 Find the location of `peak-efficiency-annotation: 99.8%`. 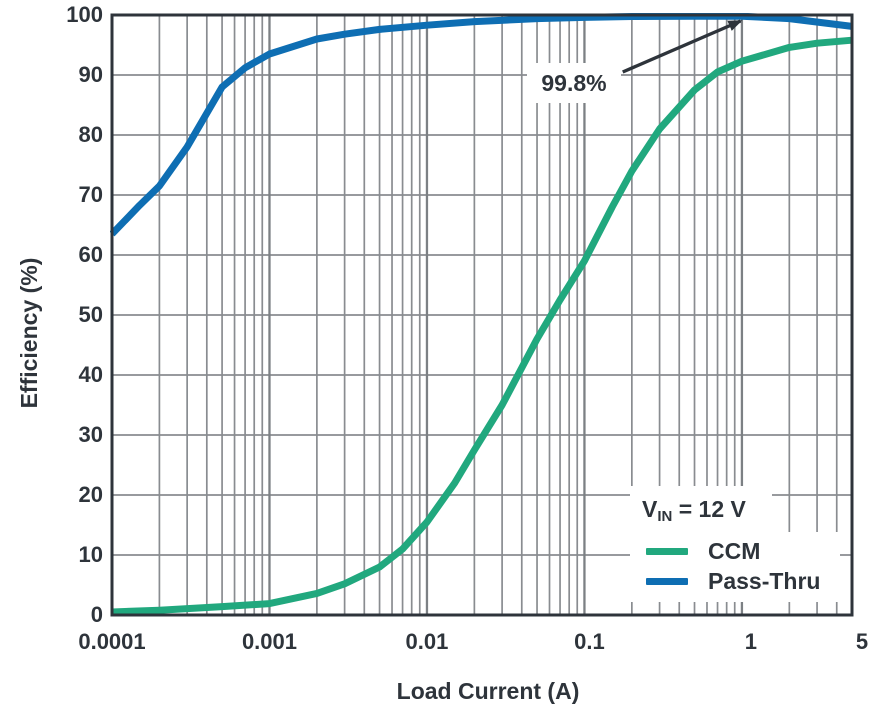

peak-efficiency-annotation: 99.8% is located at coordinates (574, 83).